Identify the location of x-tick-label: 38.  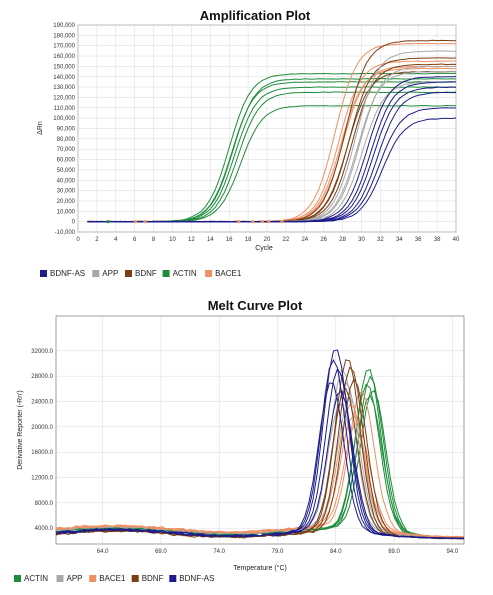
(437, 240).